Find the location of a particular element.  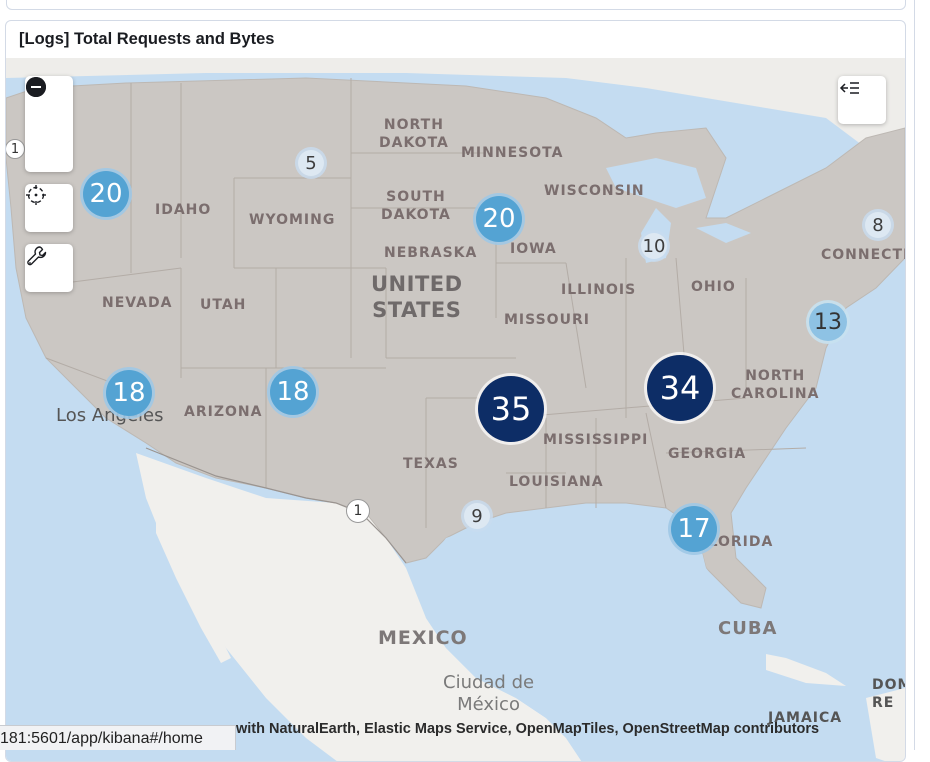

label-idaho: IDAHO is located at coordinates (183, 210).